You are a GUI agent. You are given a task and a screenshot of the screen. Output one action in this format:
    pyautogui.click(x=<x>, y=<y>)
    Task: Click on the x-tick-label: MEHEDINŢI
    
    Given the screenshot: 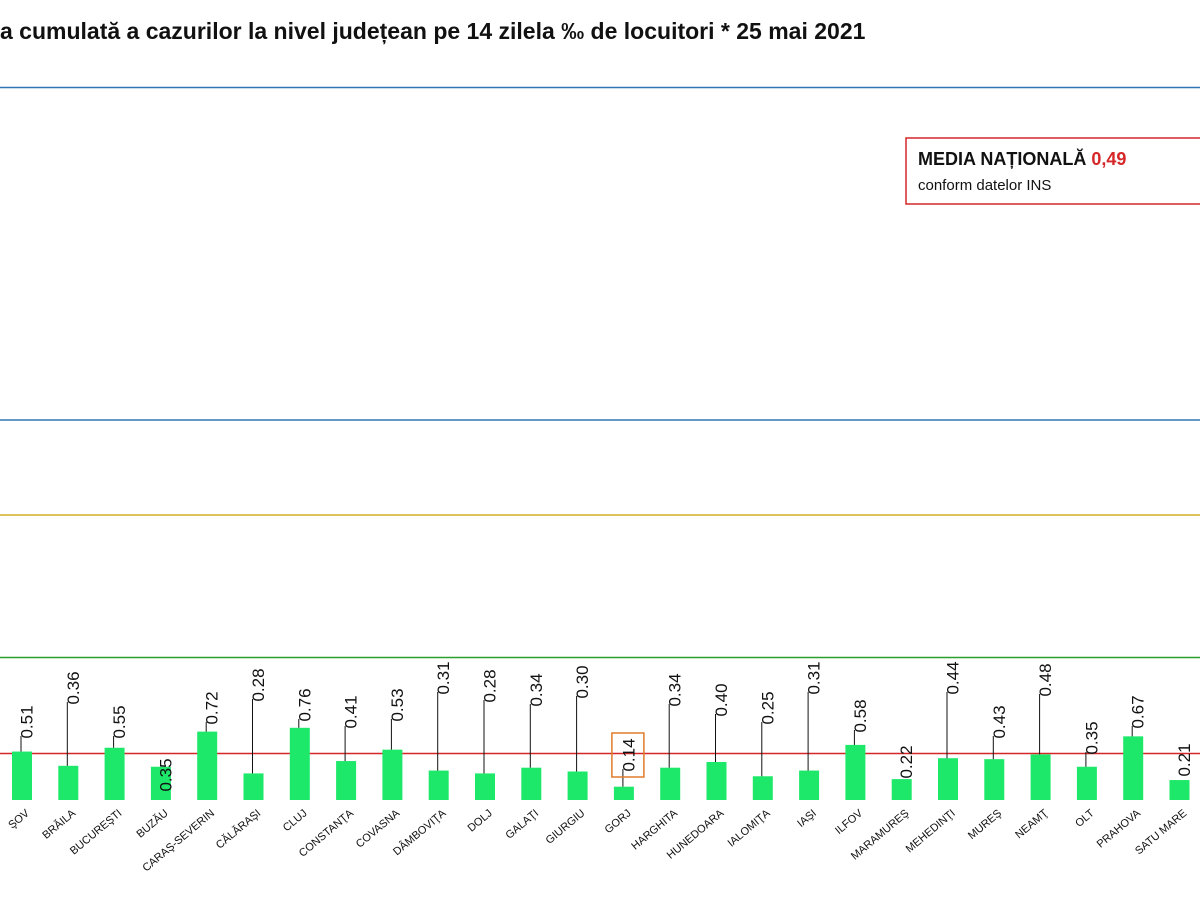 What is the action you would take?
    pyautogui.click(x=931, y=831)
    